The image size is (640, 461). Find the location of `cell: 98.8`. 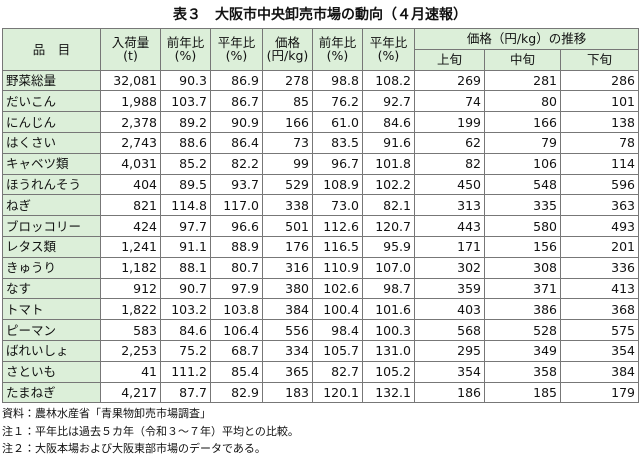

cell: 98.8 is located at coordinates (337, 80).